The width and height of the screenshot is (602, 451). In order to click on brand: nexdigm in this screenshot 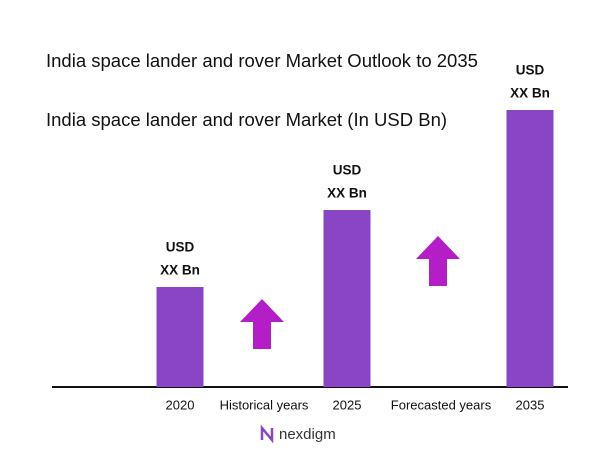, I will do `click(307, 434)`.